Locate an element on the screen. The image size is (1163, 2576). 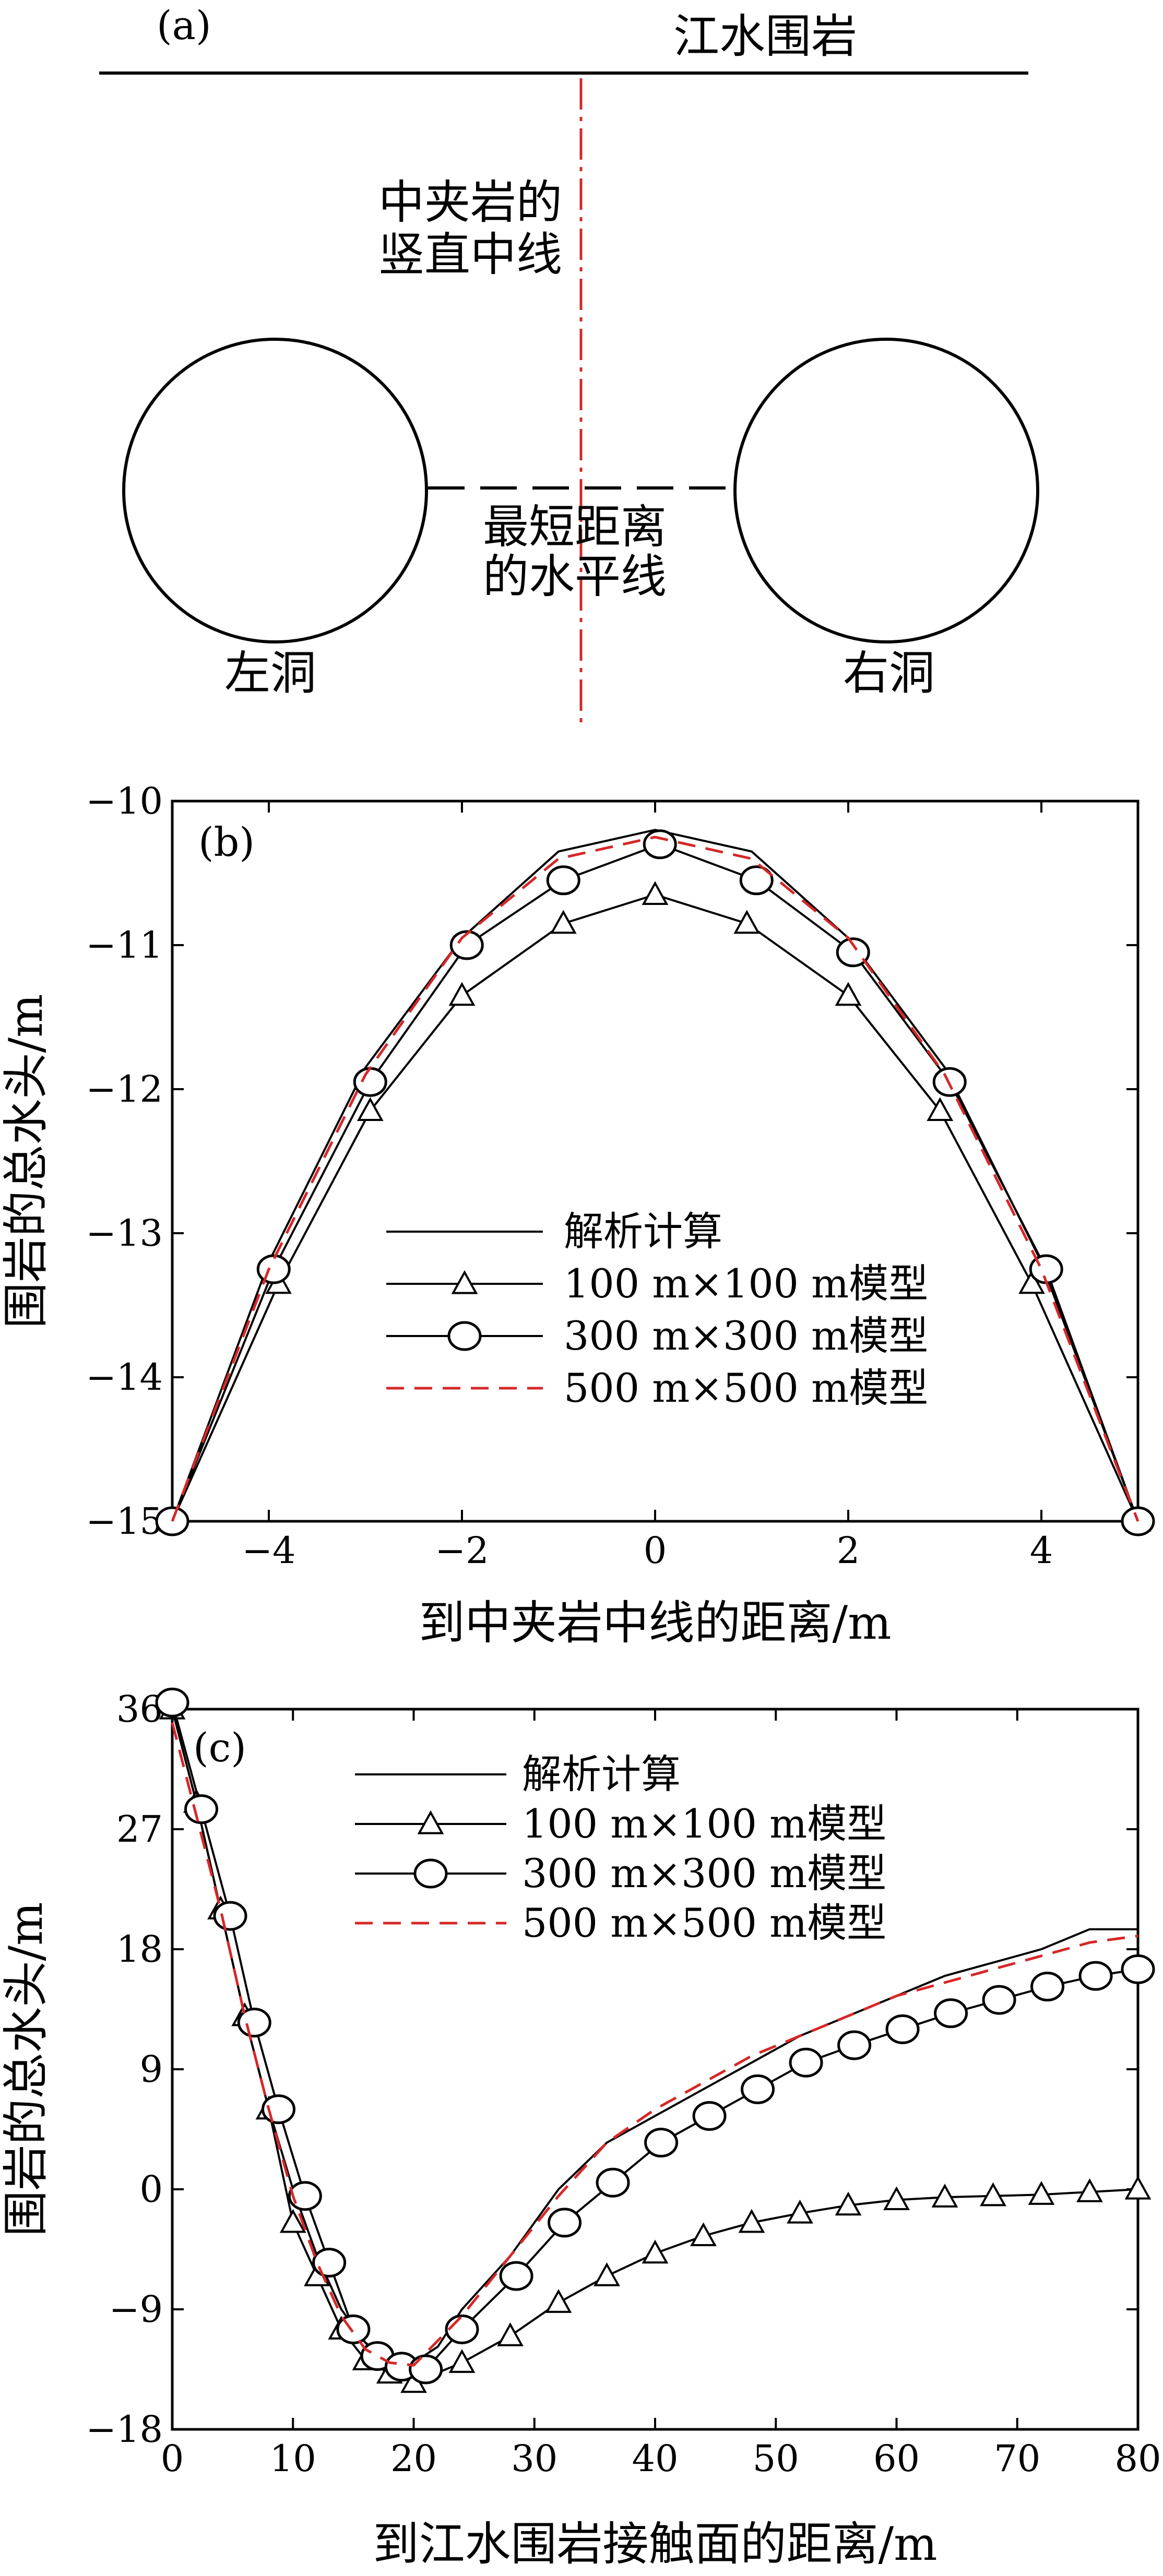
left-tunnel-label: 左洞 is located at coordinates (270, 673).